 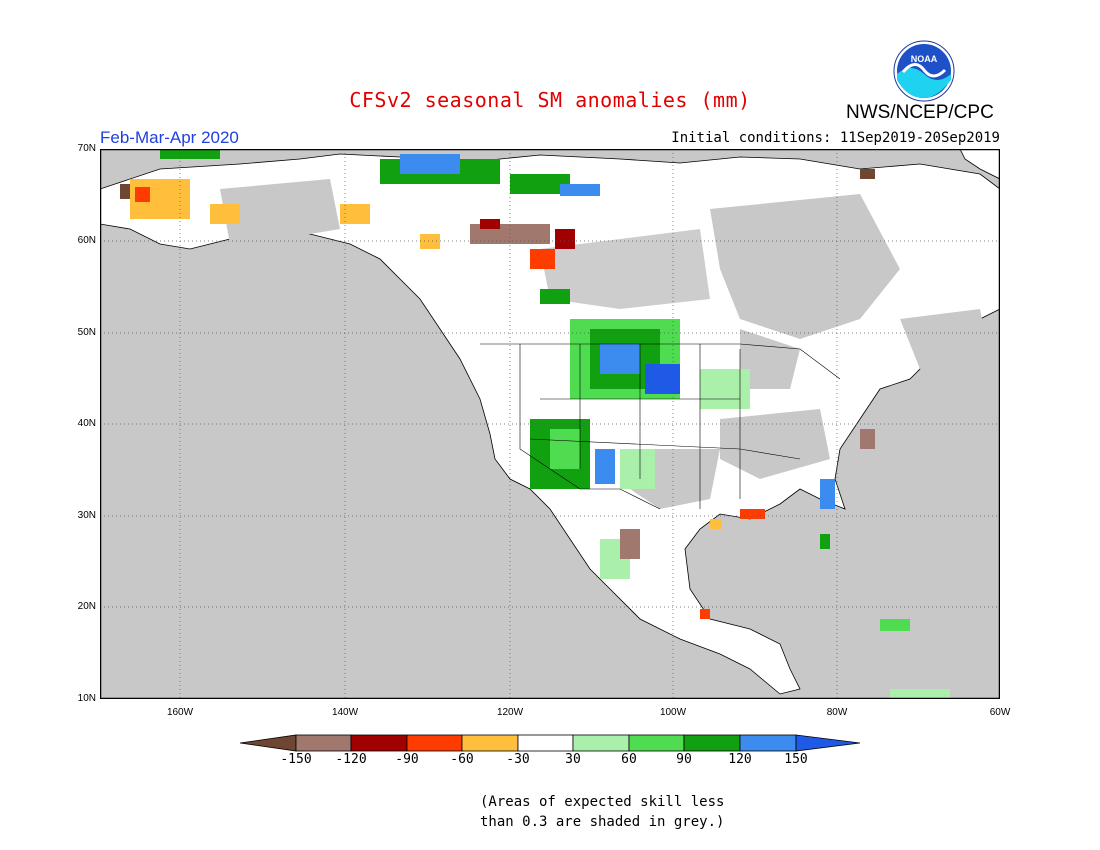 I want to click on lon-label-120w: 120W, so click(x=510, y=712).